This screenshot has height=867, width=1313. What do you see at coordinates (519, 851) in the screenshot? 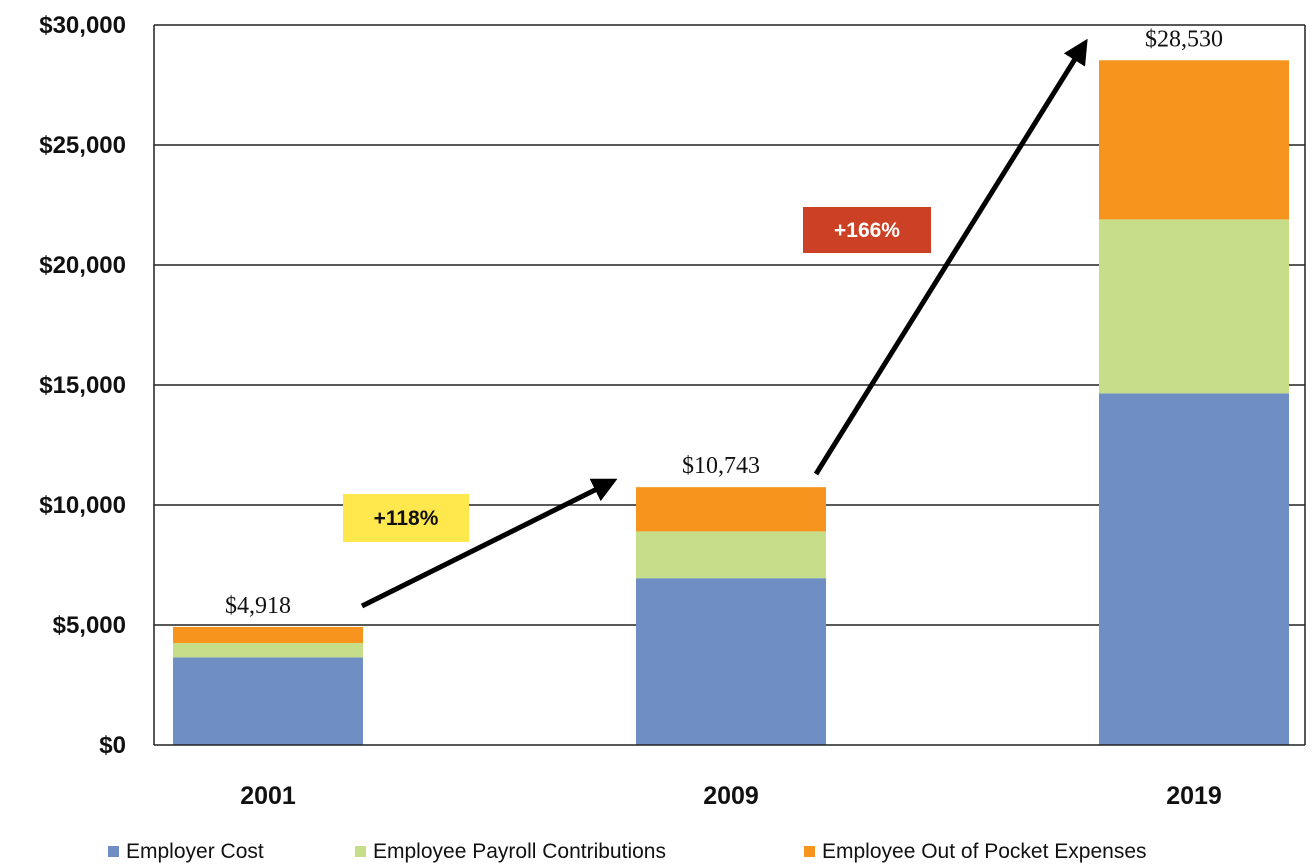
I see `legend-label: Employee Payroll Contributions` at bounding box center [519, 851].